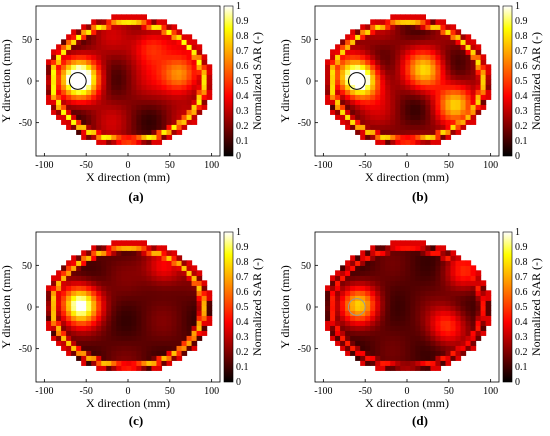  I want to click on colorbar-tick-label: 0.4, so click(242, 96).